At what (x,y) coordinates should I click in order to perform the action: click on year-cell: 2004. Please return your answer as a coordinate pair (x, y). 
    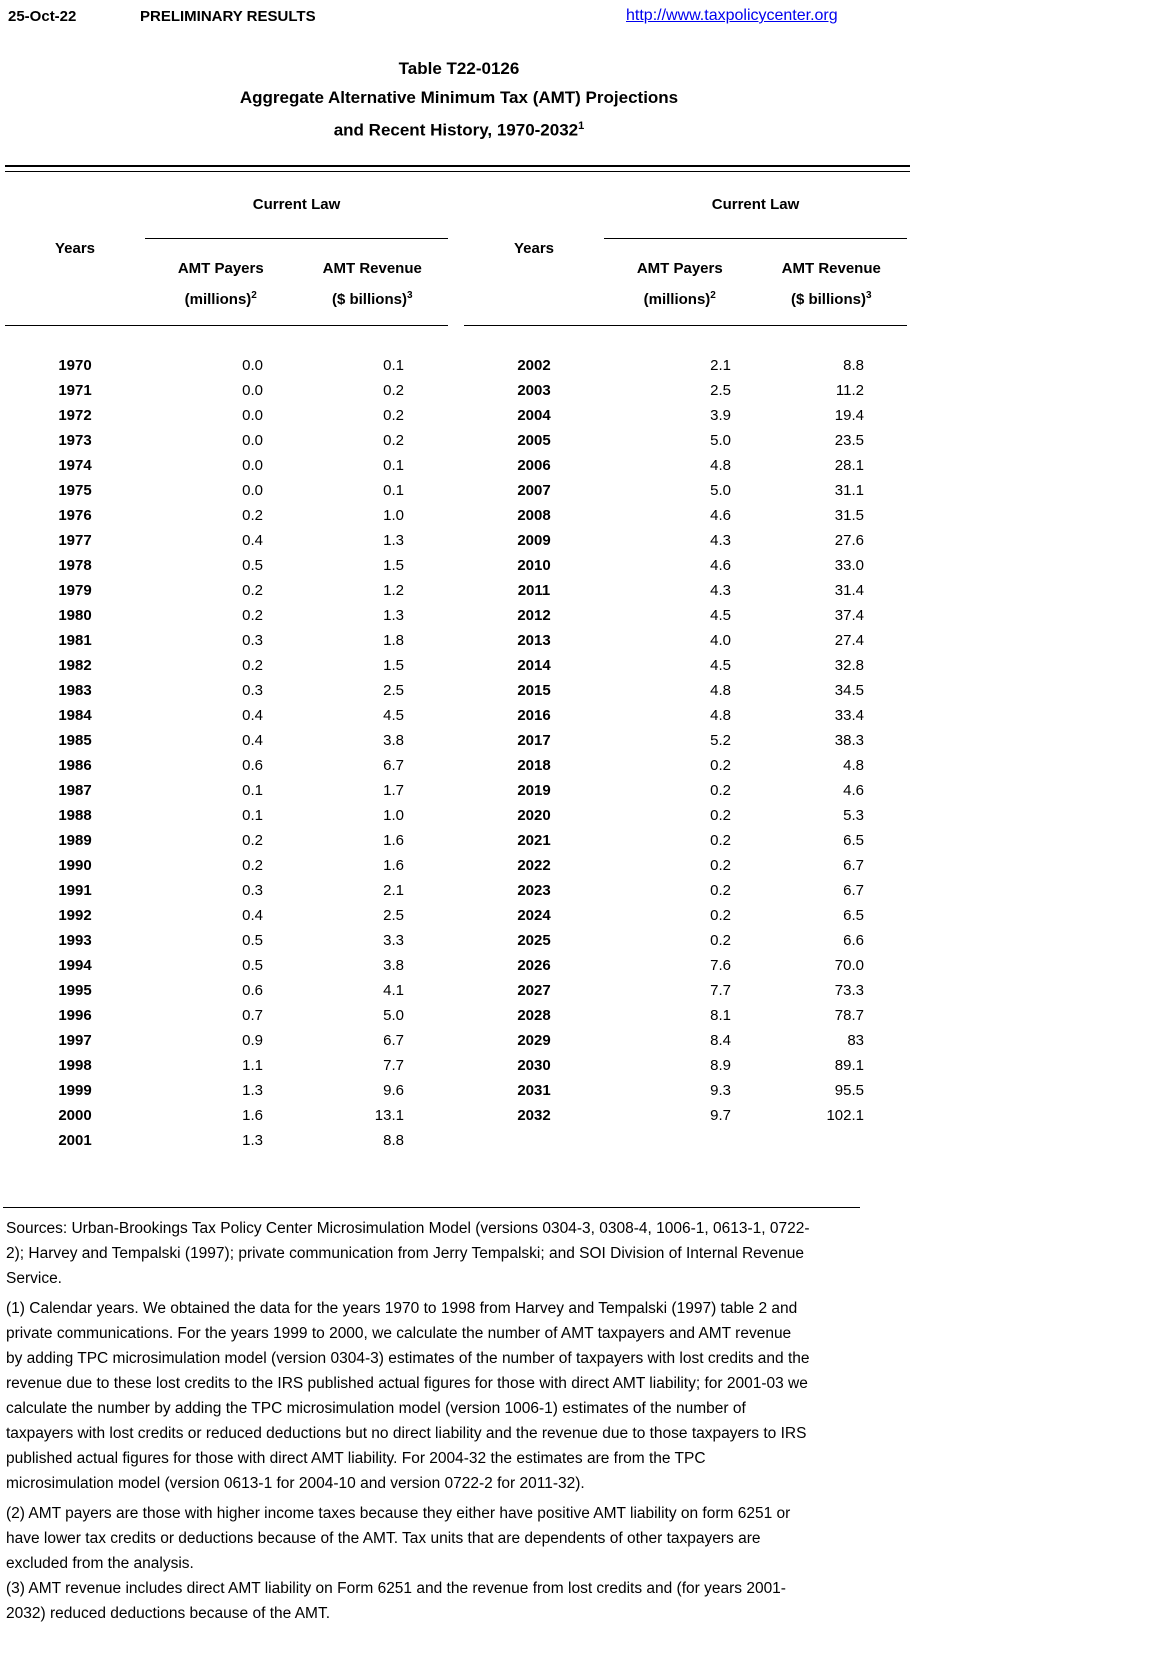
    Looking at the image, I should click on (534, 415).